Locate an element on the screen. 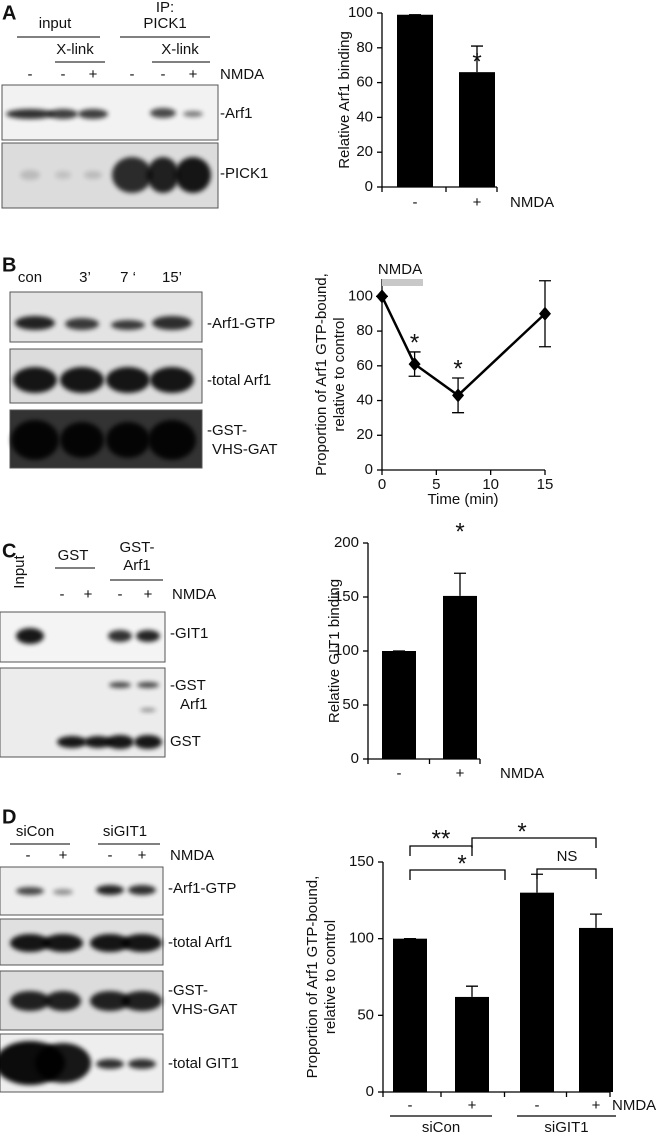  blot-header: Arf1 is located at coordinates (137, 565).